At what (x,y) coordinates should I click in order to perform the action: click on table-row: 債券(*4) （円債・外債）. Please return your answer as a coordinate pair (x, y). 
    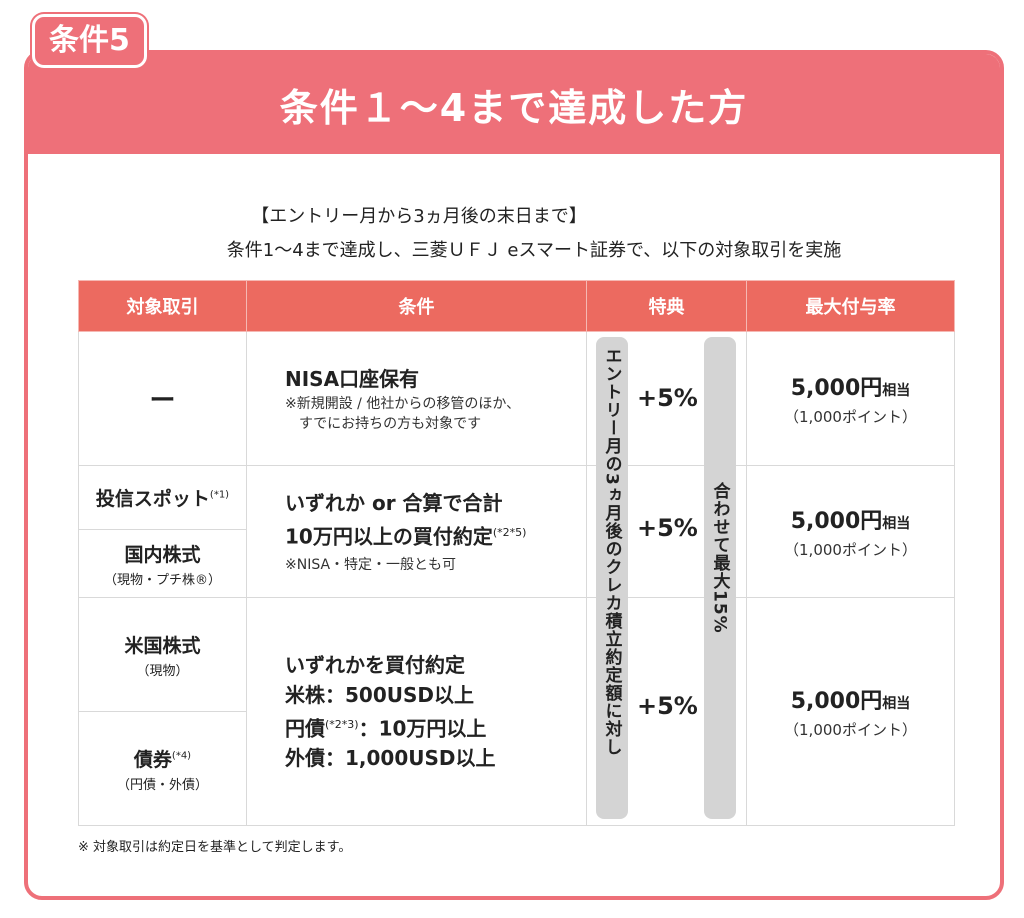
    Looking at the image, I should click on (516, 768).